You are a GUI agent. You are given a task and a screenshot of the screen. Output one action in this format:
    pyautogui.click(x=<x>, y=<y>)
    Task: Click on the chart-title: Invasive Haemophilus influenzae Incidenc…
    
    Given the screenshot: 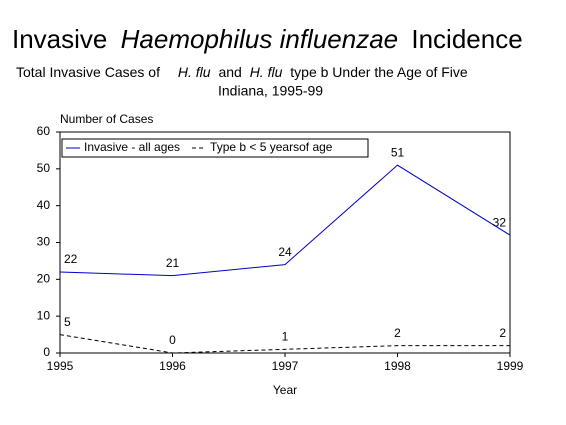 What is the action you would take?
    pyautogui.click(x=267, y=39)
    